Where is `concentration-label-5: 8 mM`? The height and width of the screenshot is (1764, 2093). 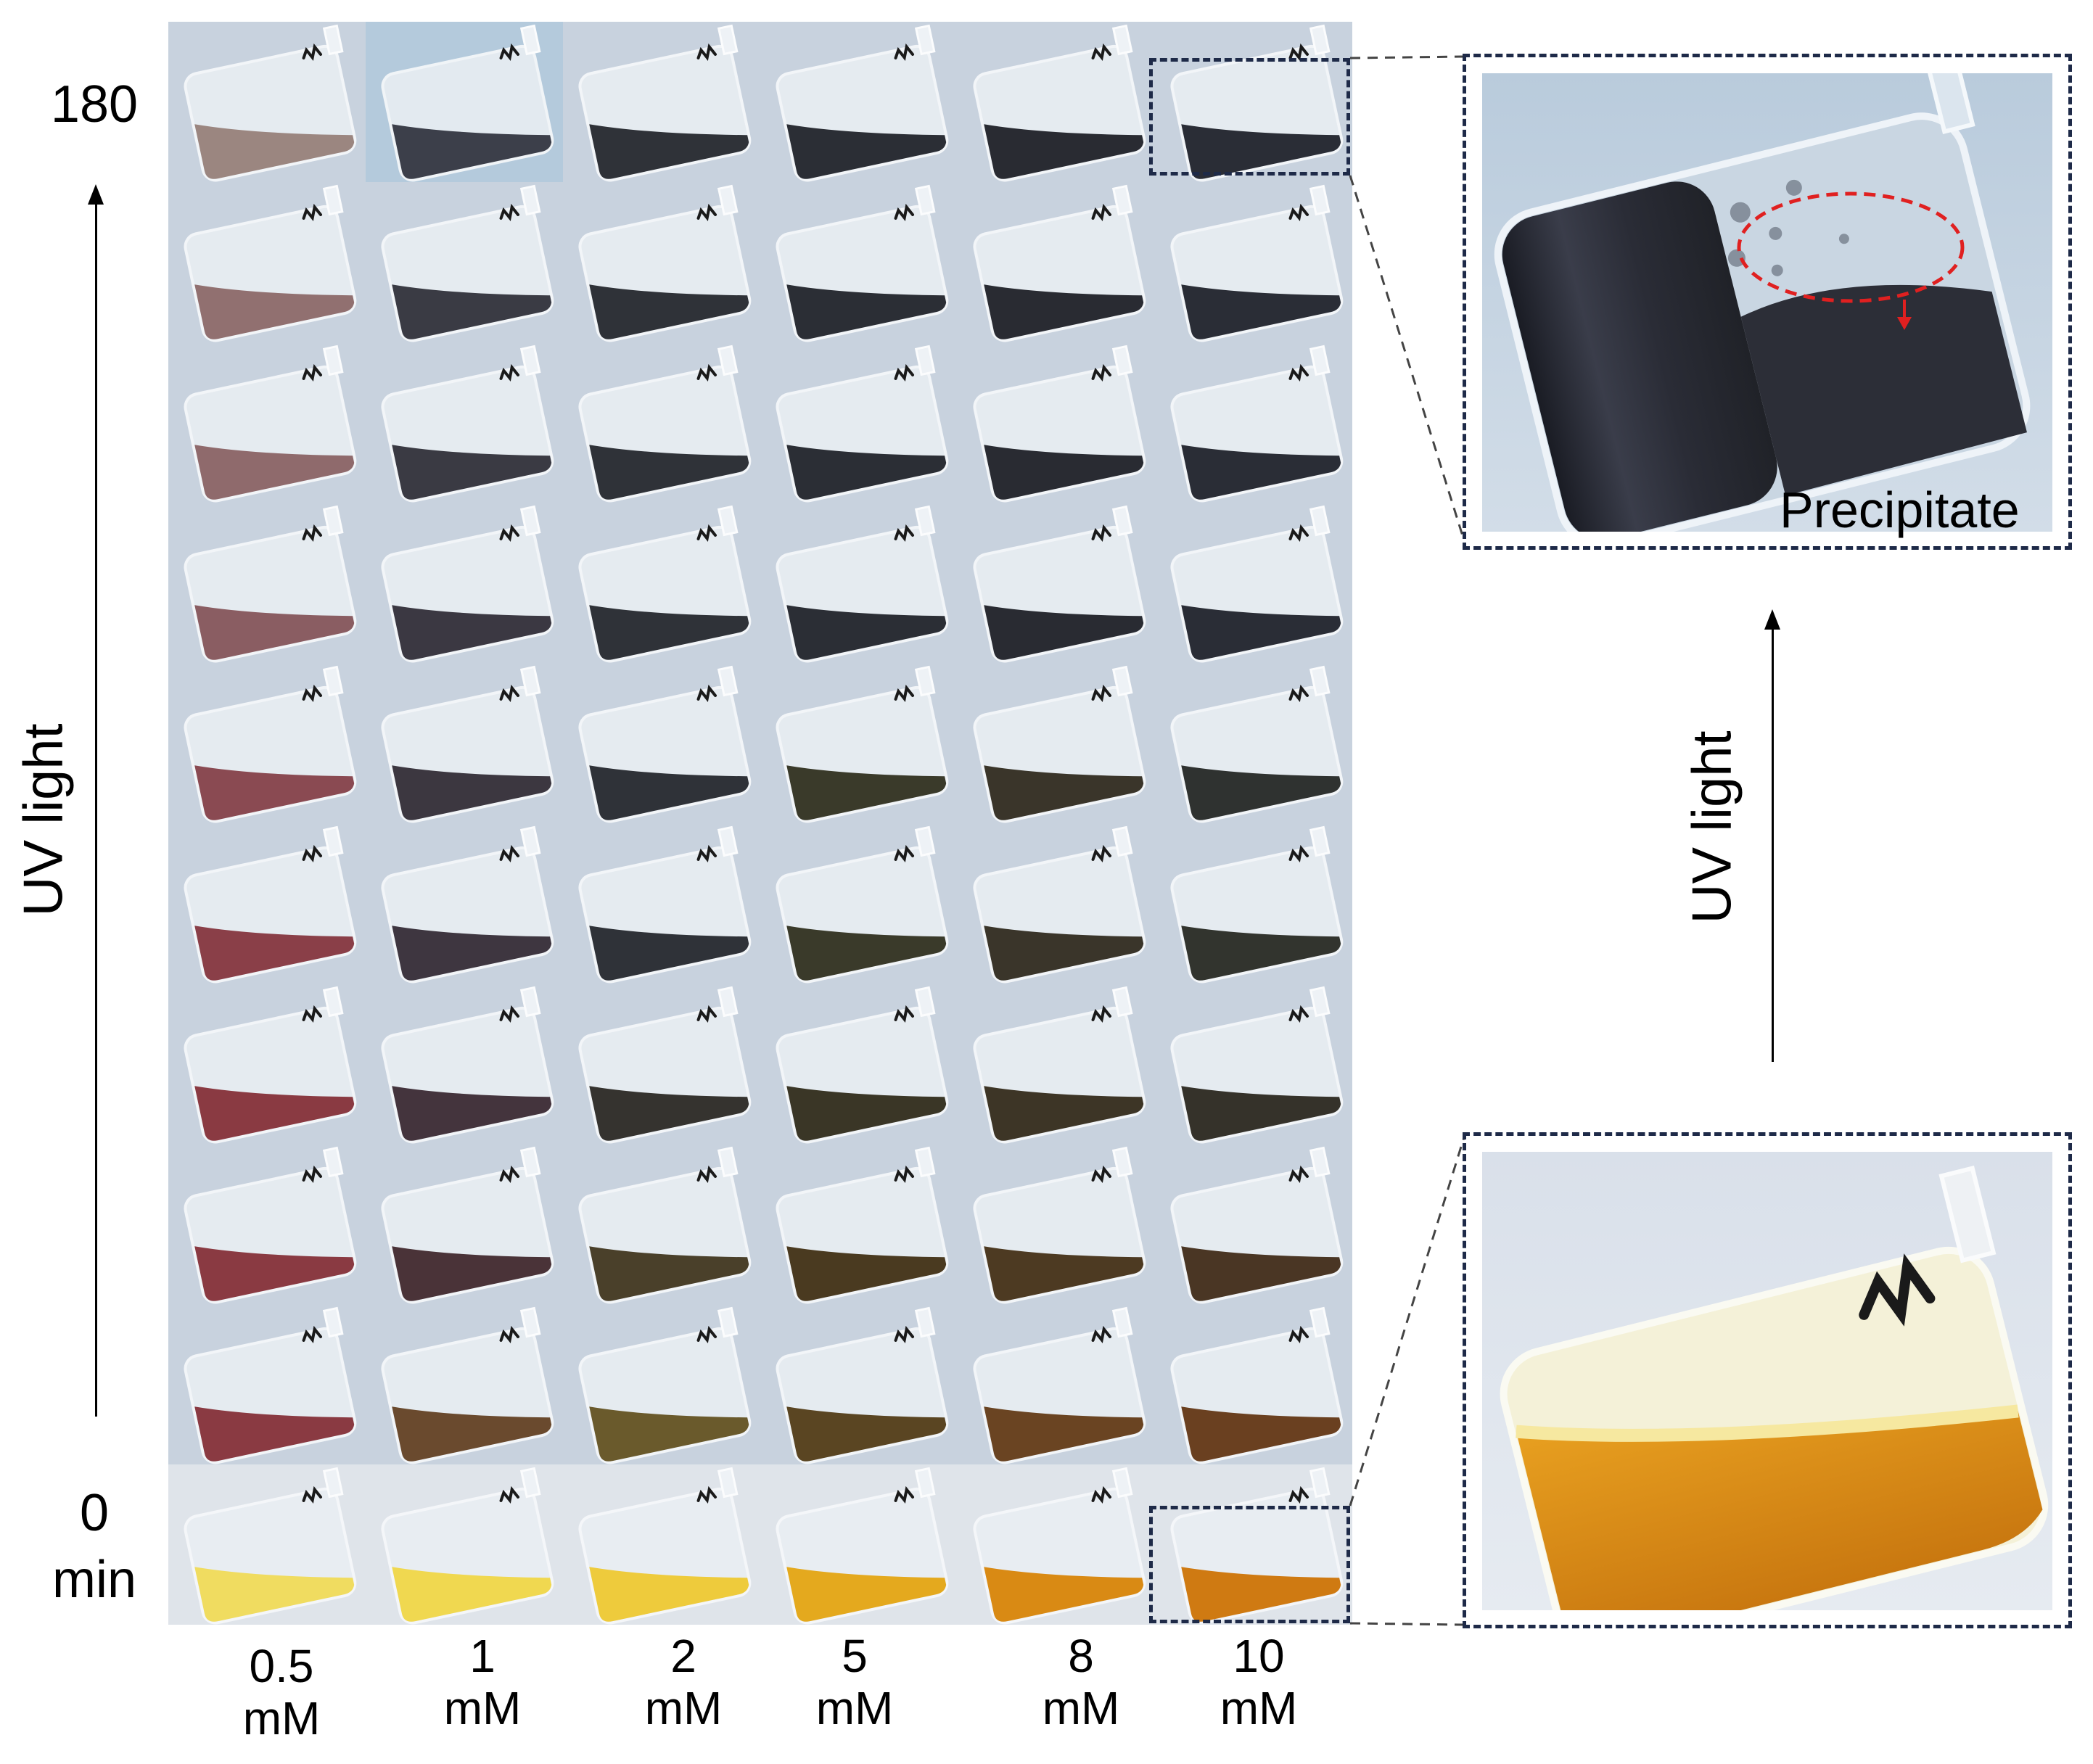 concentration-label-5: 8 mM is located at coordinates (1081, 1682).